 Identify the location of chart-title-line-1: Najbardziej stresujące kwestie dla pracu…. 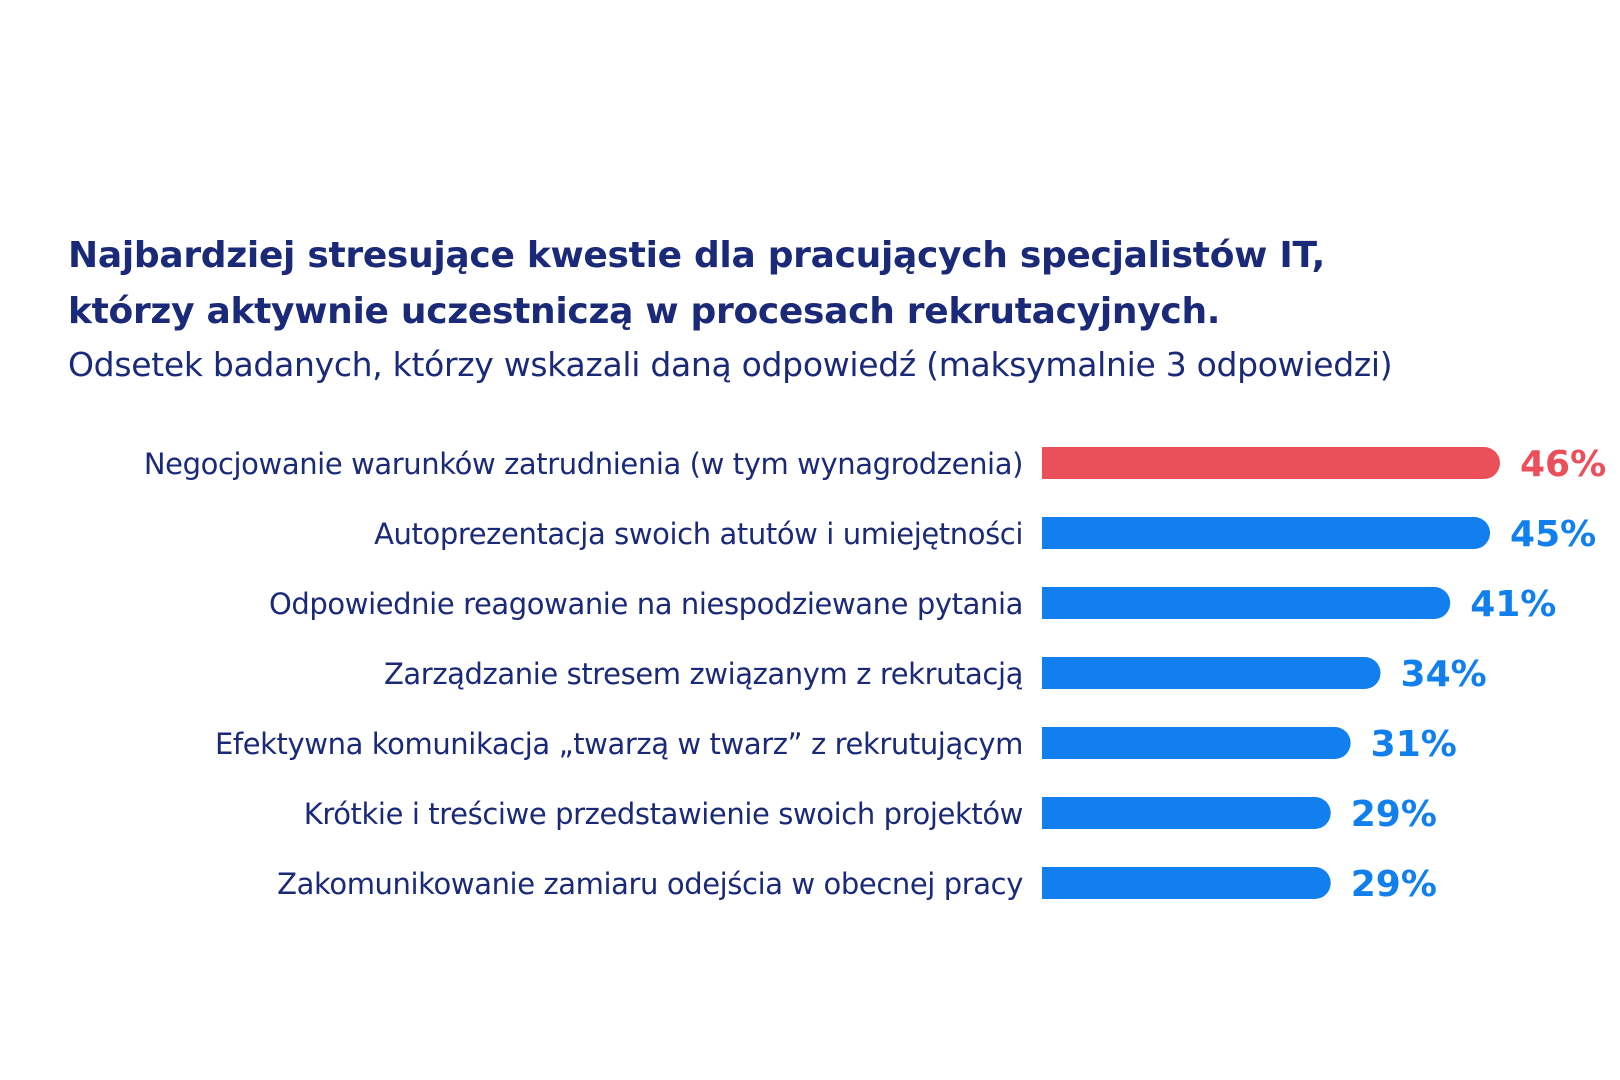
(696, 255).